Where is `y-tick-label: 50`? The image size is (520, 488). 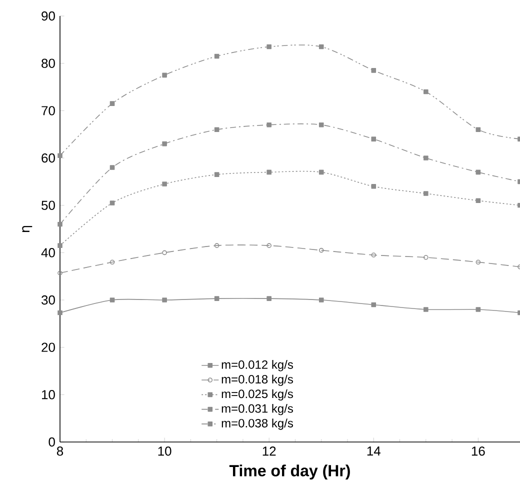 y-tick-label: 50 is located at coordinates (48, 205).